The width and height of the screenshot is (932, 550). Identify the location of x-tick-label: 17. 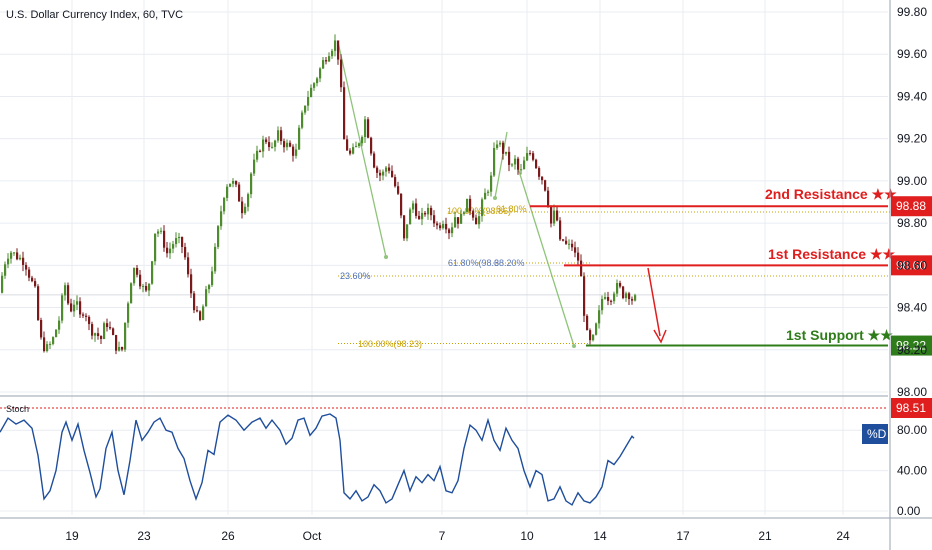
(683, 536).